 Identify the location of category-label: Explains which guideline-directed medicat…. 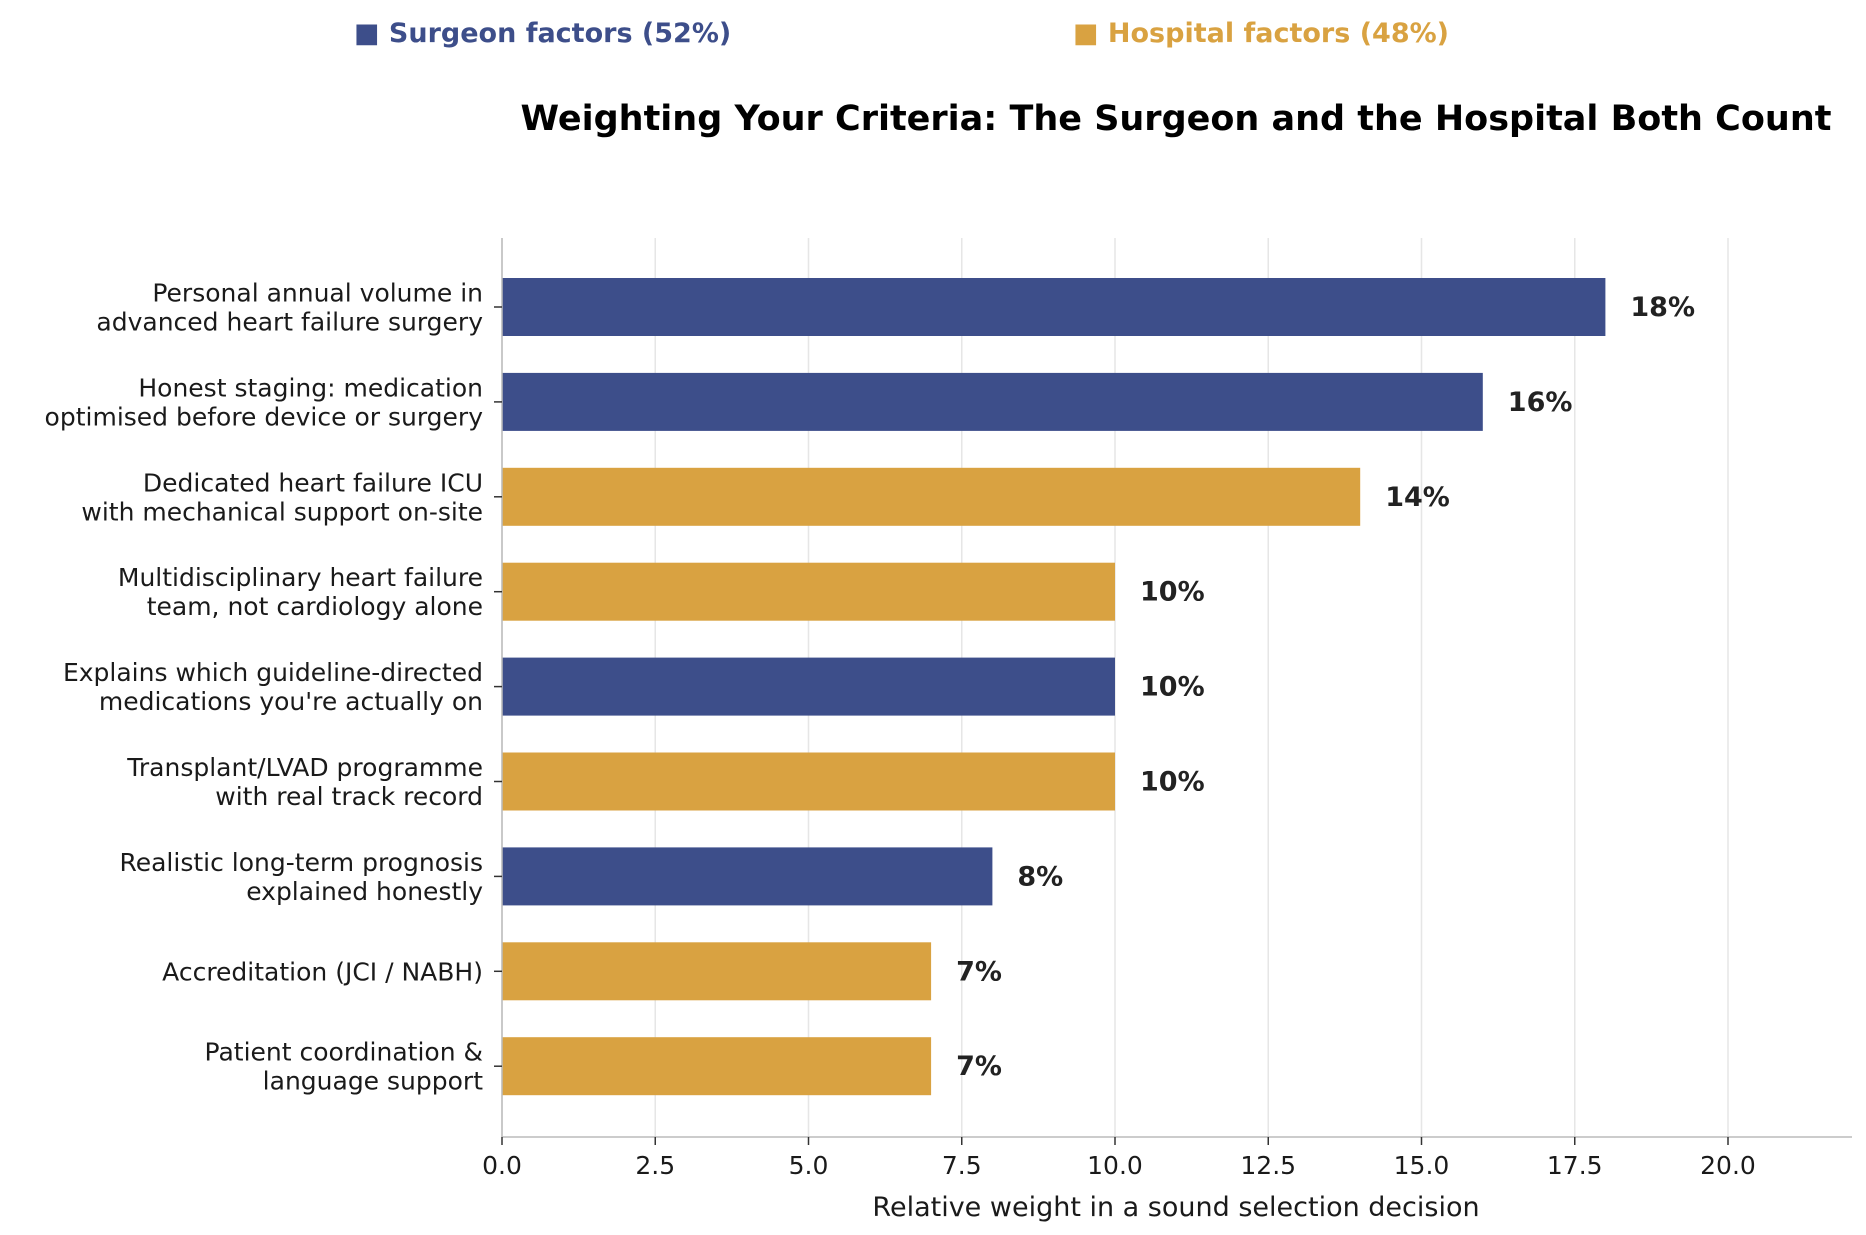
(273, 687).